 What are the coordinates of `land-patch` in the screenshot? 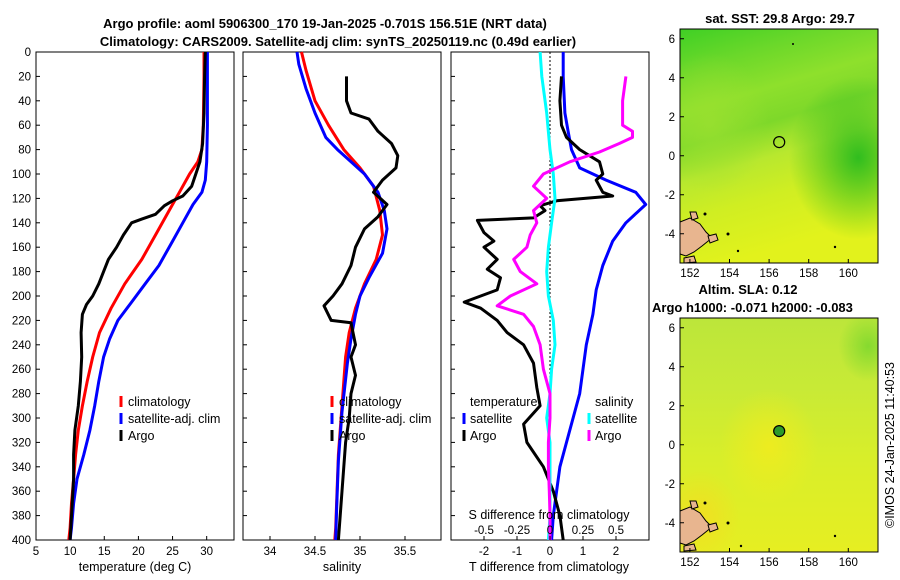 It's located at (696, 237).